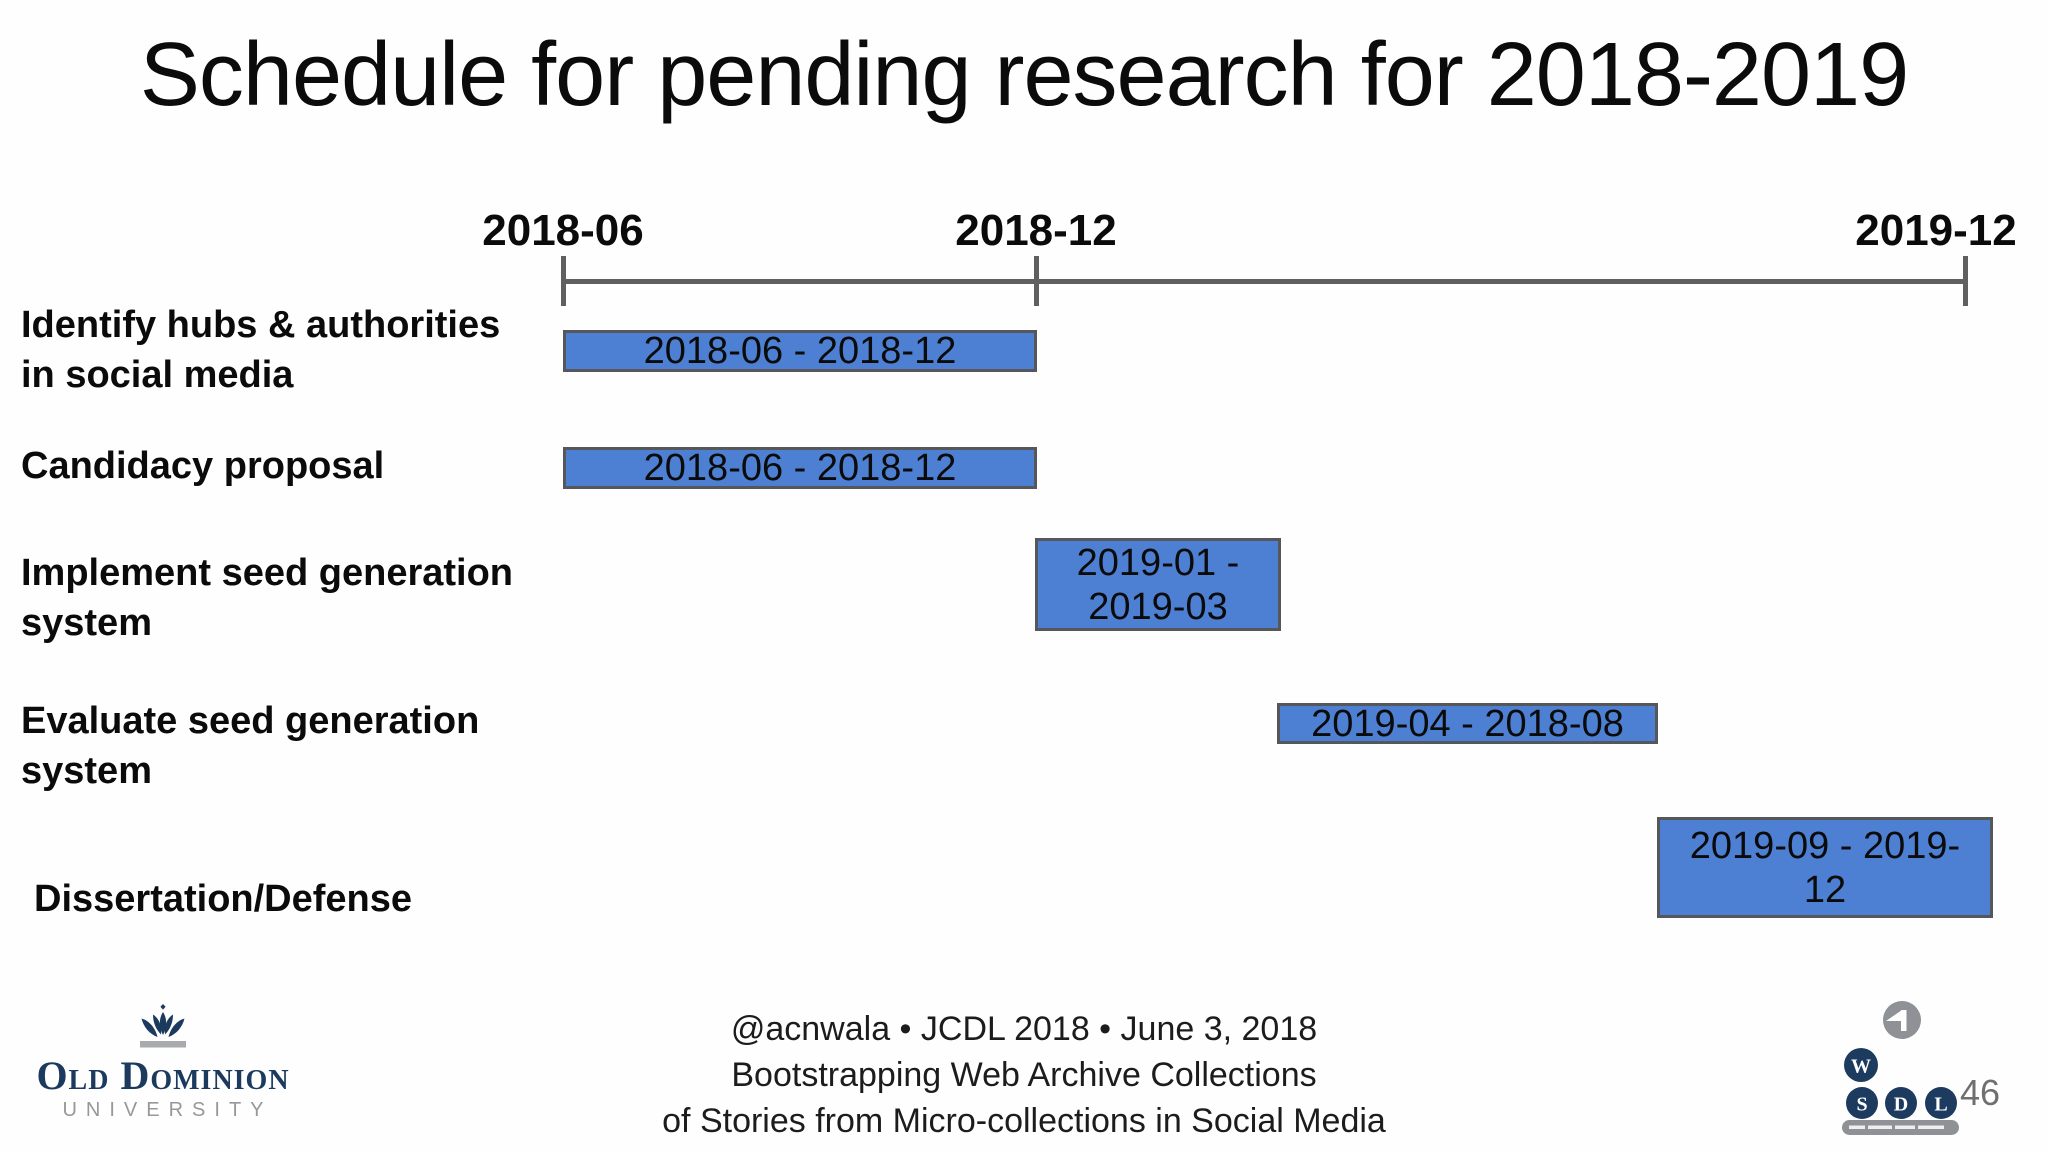 The image size is (2048, 1152). I want to click on wsdl-s-badge: S, so click(1862, 1103).